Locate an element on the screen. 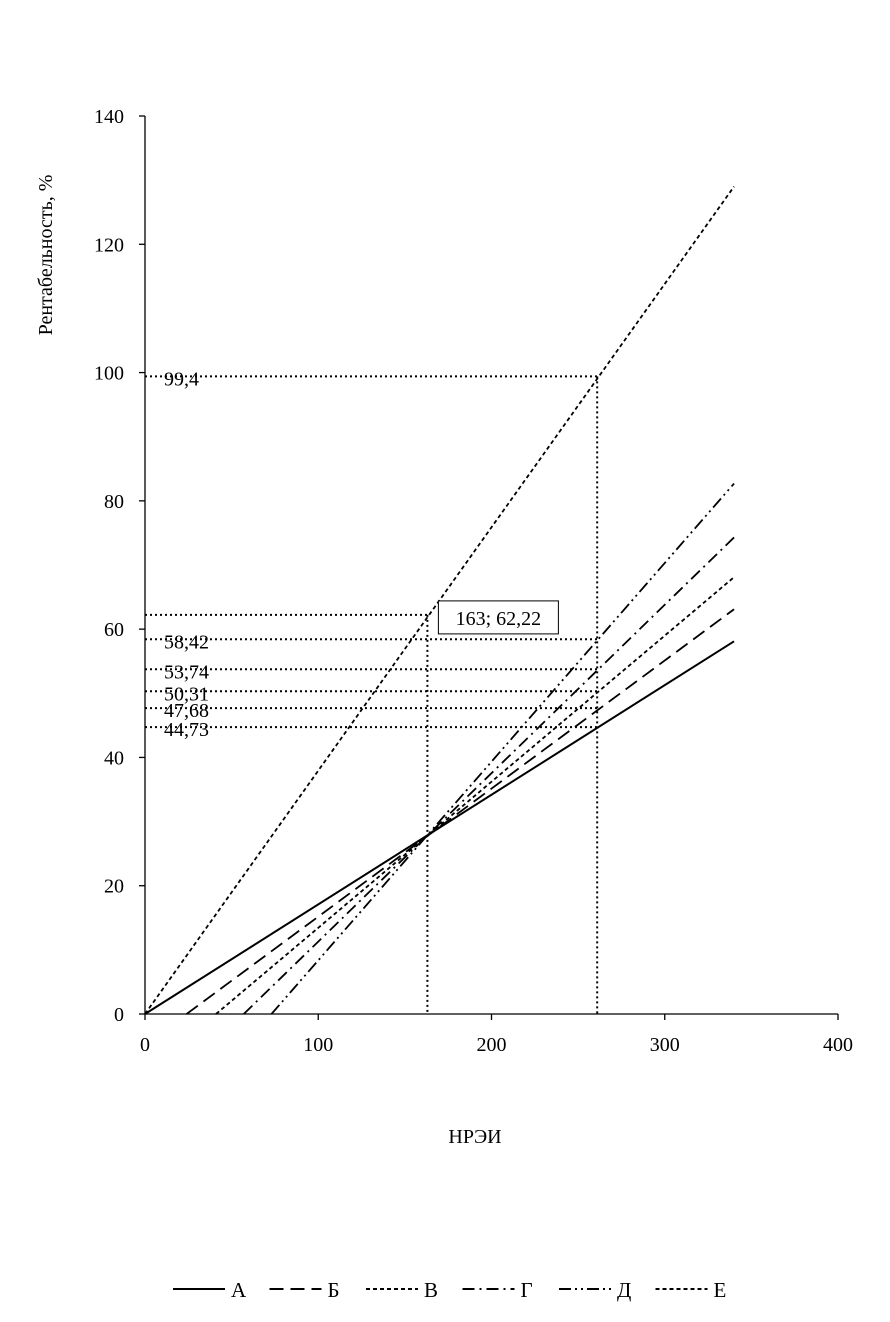 The width and height of the screenshot is (890, 1322). legend-label-Б: Б is located at coordinates (334, 1290).